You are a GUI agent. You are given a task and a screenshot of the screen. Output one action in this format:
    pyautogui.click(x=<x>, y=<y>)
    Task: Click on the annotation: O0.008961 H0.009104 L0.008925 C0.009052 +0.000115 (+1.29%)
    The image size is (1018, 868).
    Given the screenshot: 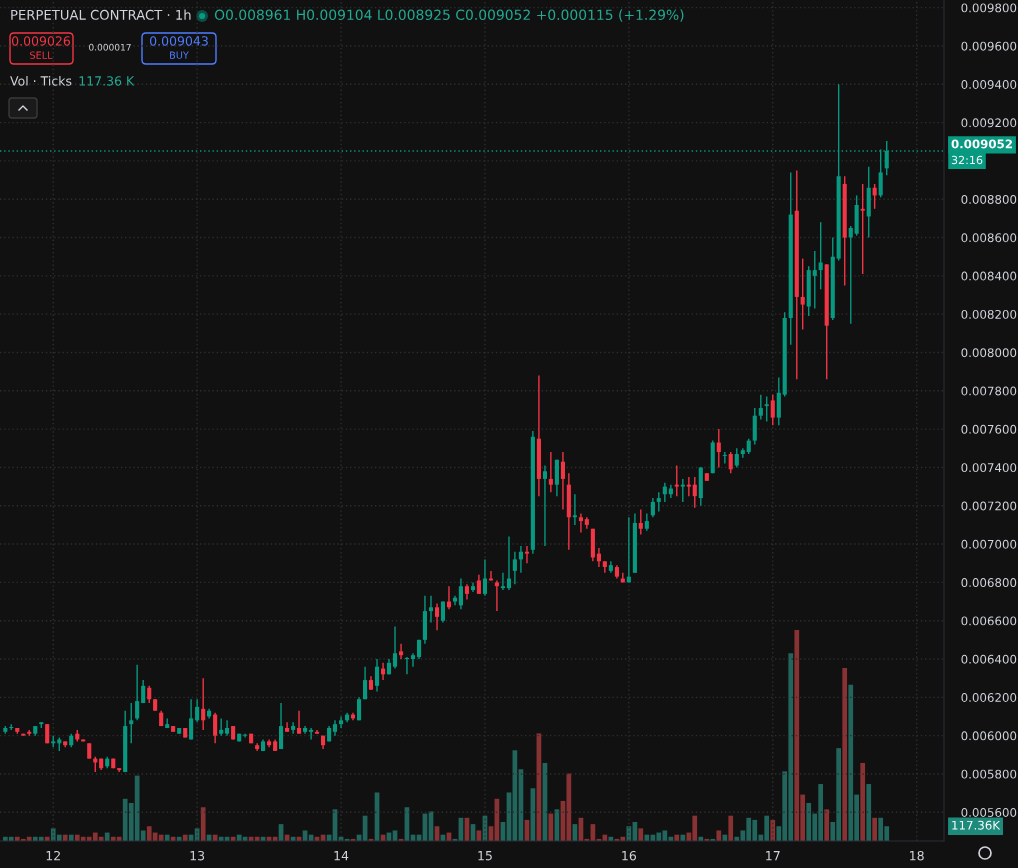 What is the action you would take?
    pyautogui.click(x=449, y=15)
    